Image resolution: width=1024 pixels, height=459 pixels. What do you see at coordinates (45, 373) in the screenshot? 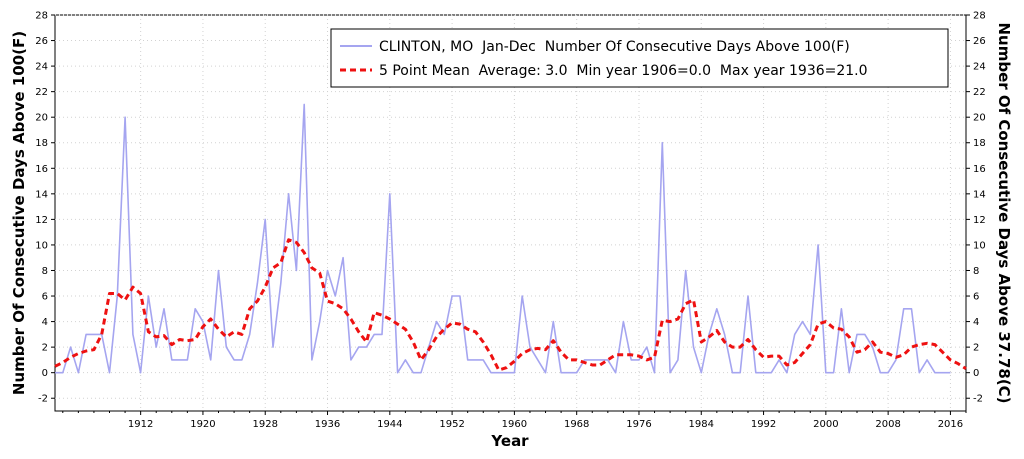
I see `y-tick-label: 0` at bounding box center [45, 373].